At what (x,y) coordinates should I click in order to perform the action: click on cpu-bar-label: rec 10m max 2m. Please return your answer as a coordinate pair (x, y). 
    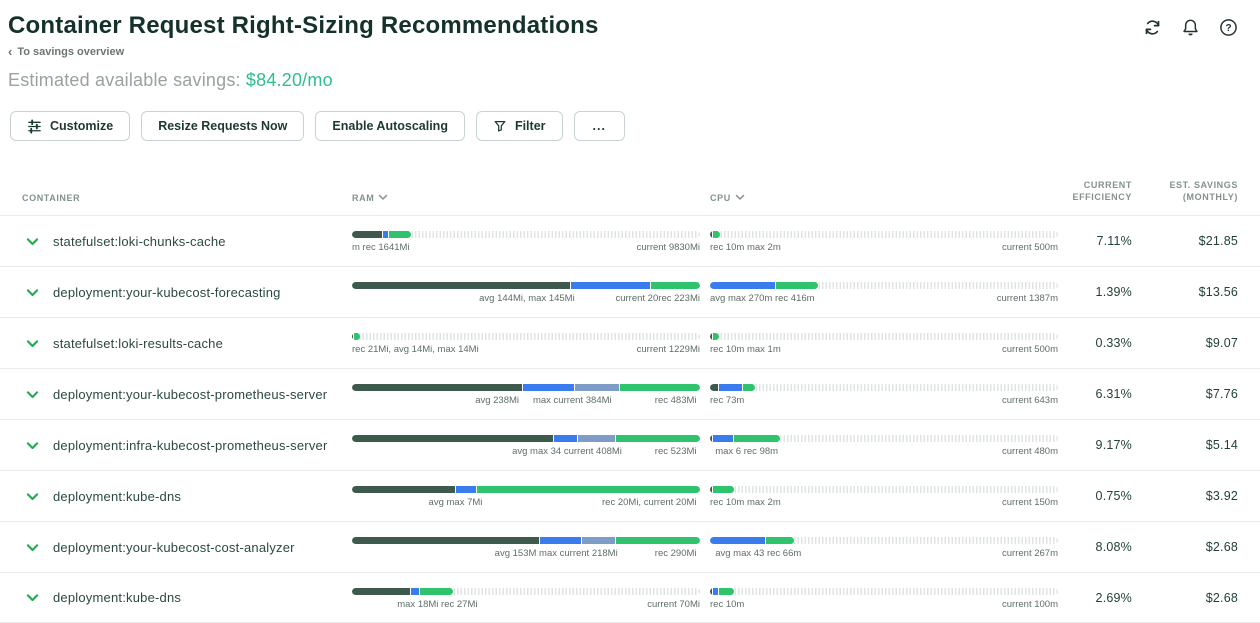
    Looking at the image, I should click on (745, 502).